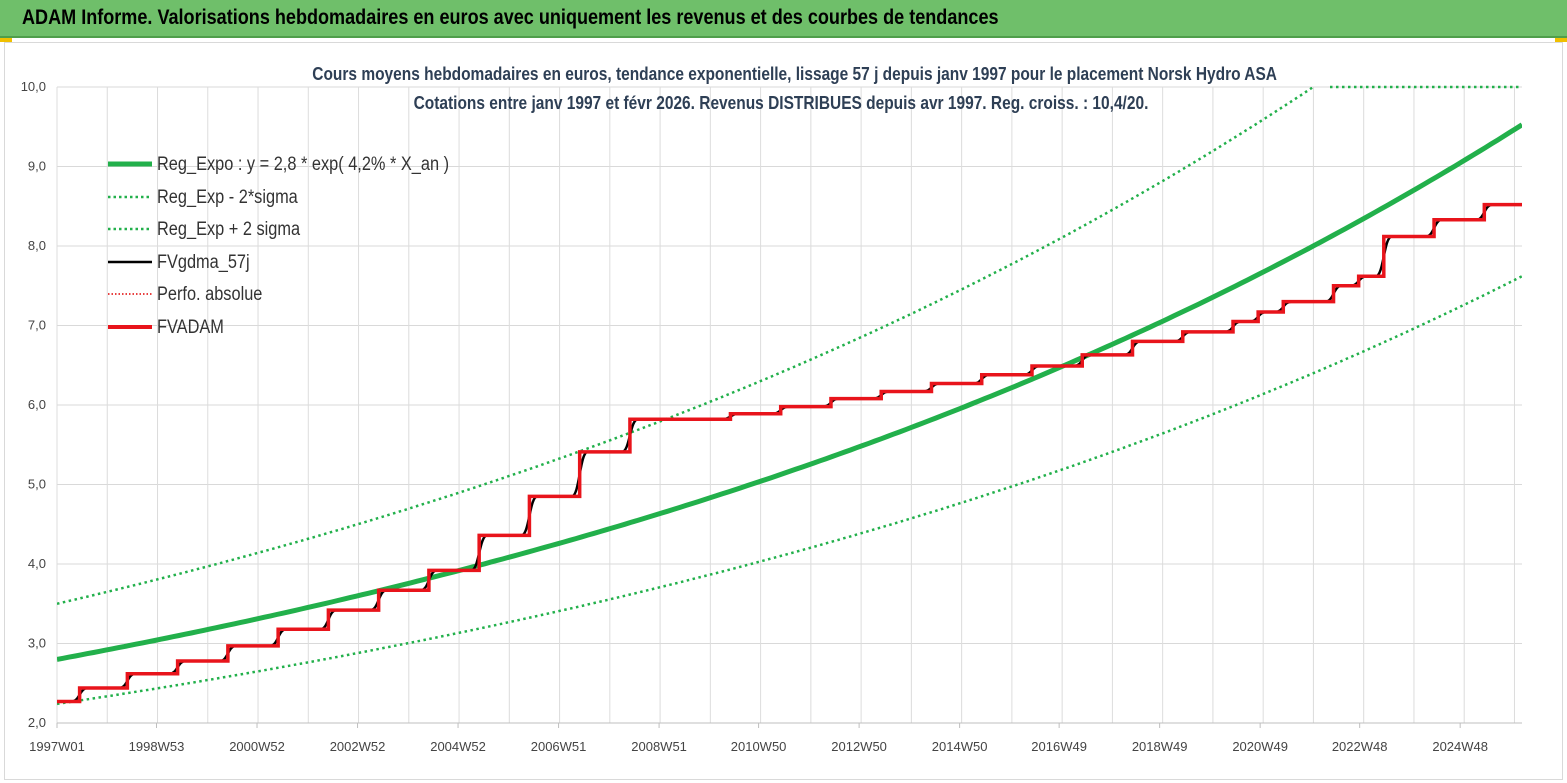 This screenshot has height=783, width=1567. What do you see at coordinates (203, 262) in the screenshot?
I see `legend-label-fvgdma: FVgdma_57j` at bounding box center [203, 262].